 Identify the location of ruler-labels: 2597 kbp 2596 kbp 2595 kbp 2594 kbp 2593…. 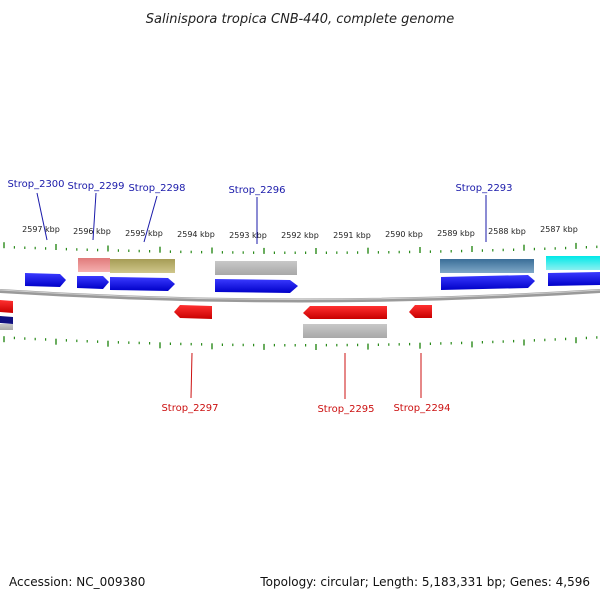
(300, 232).